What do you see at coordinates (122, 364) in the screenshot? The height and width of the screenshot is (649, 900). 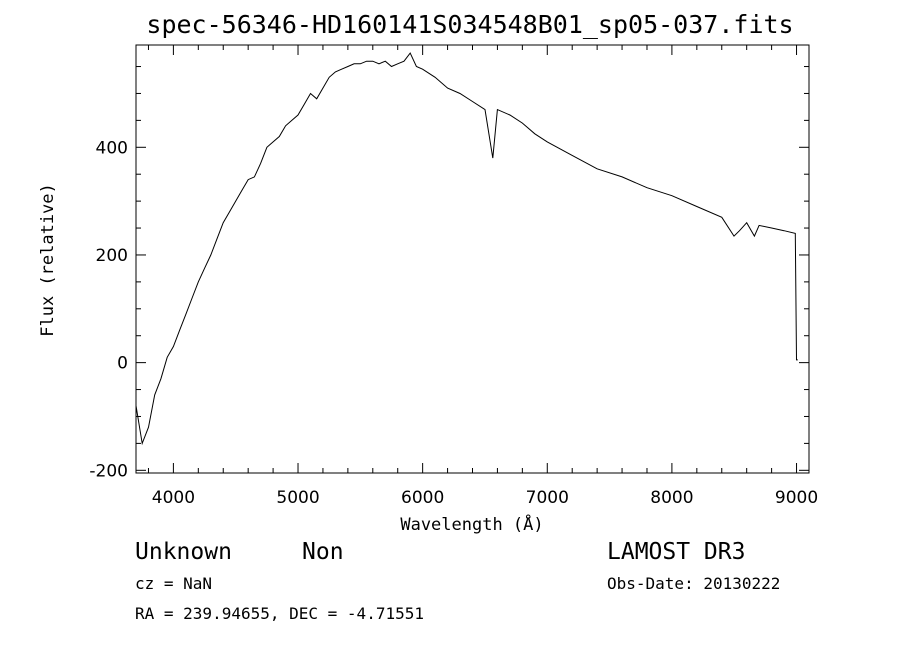 I see `y-tick-label: 0` at bounding box center [122, 364].